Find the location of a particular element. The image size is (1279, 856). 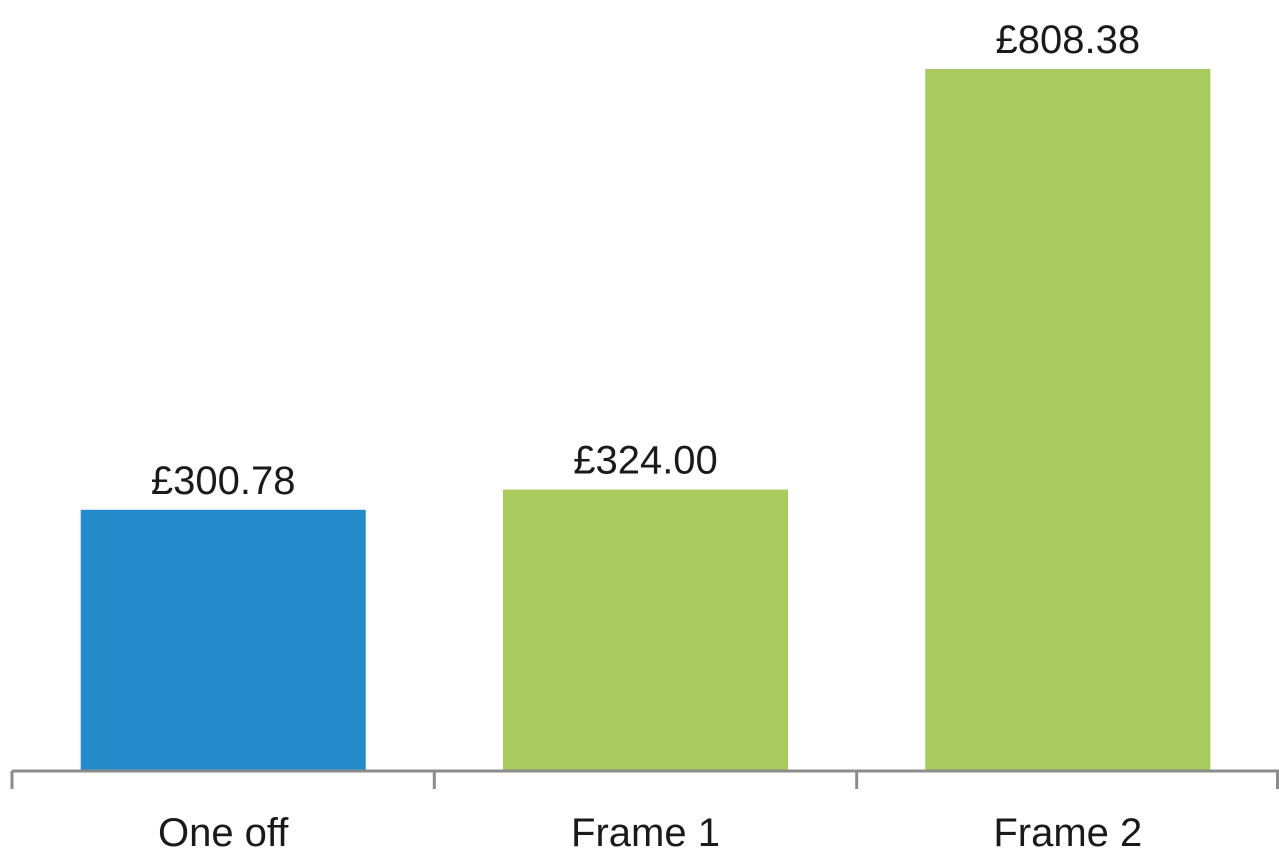

x-tick-label-frame-2: Frame 2 is located at coordinates (1067, 833).